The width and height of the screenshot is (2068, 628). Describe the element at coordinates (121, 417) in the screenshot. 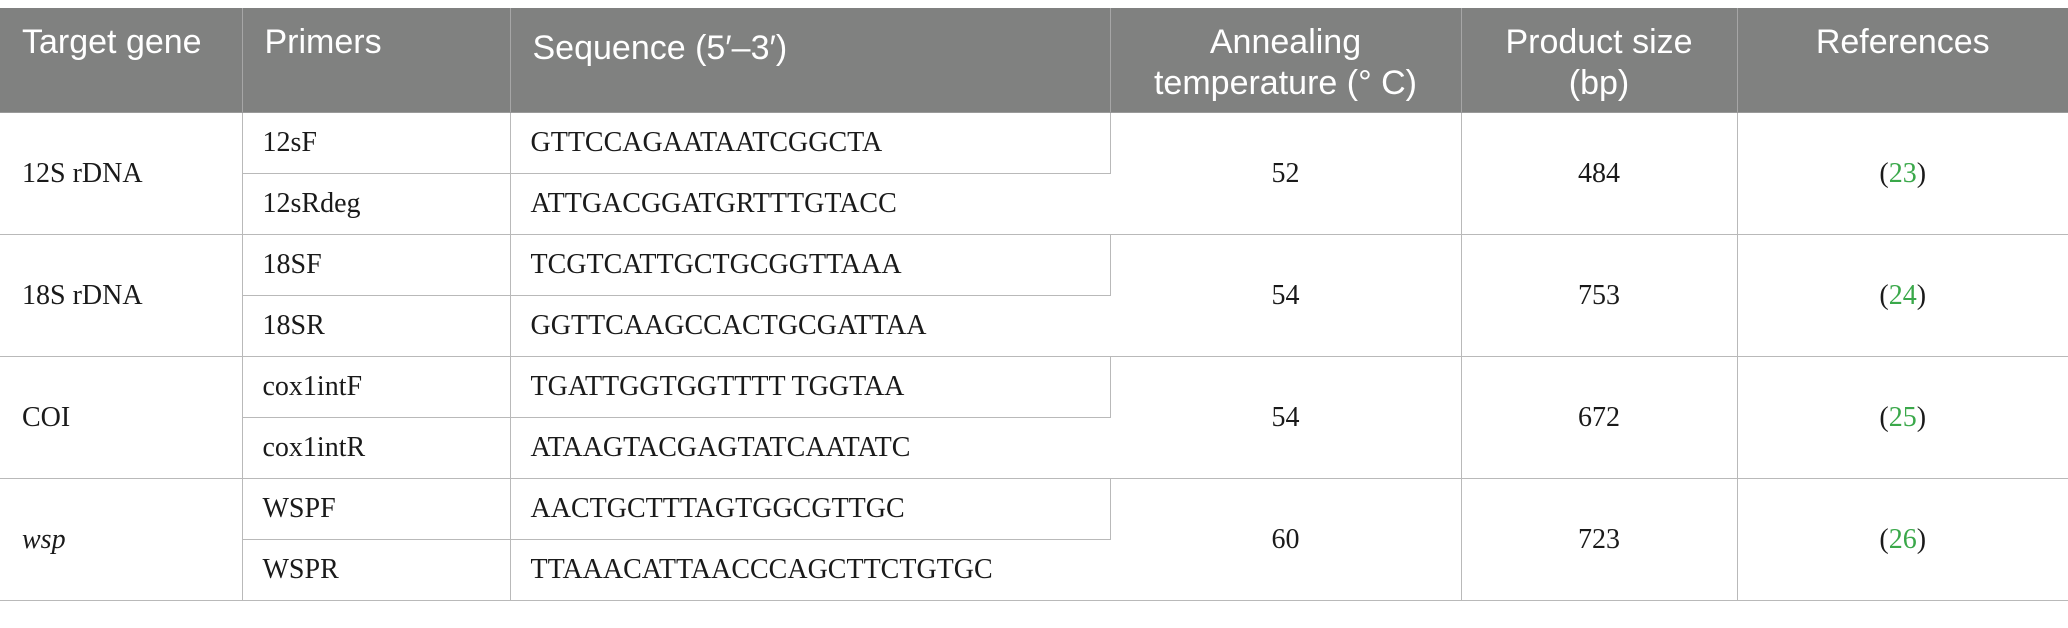

I see `target-gene-cell: COI` at that location.